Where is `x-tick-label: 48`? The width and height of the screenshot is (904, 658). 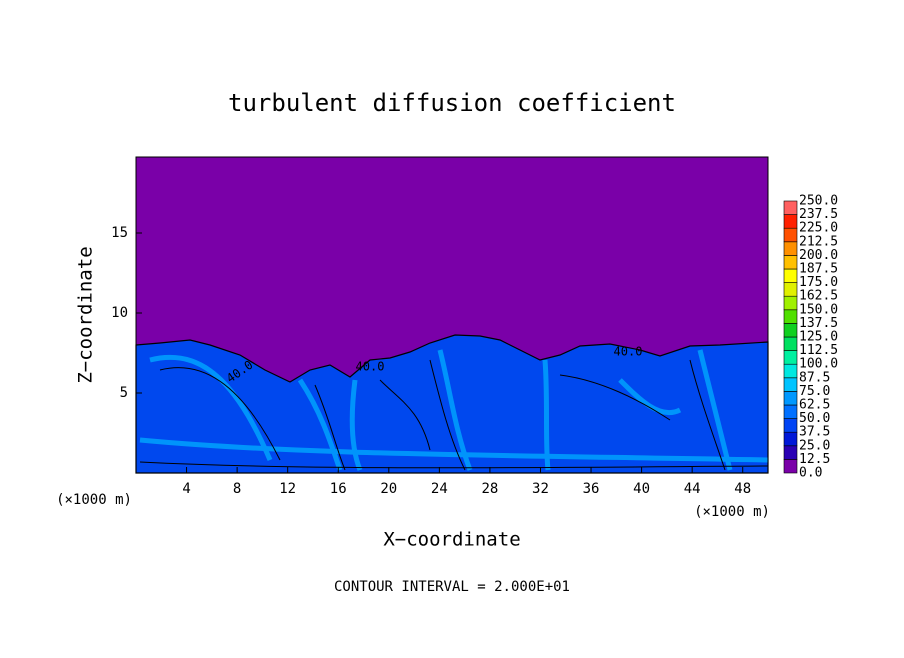 x-tick-label: 48 is located at coordinates (742, 489).